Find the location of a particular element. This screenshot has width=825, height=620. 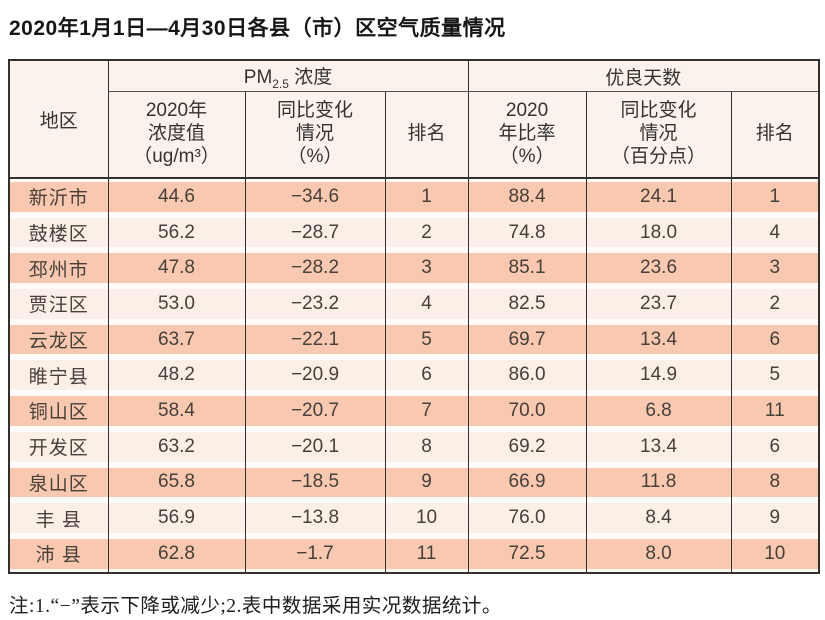

column-group-good-days: 优良天数 is located at coordinates (643, 76).